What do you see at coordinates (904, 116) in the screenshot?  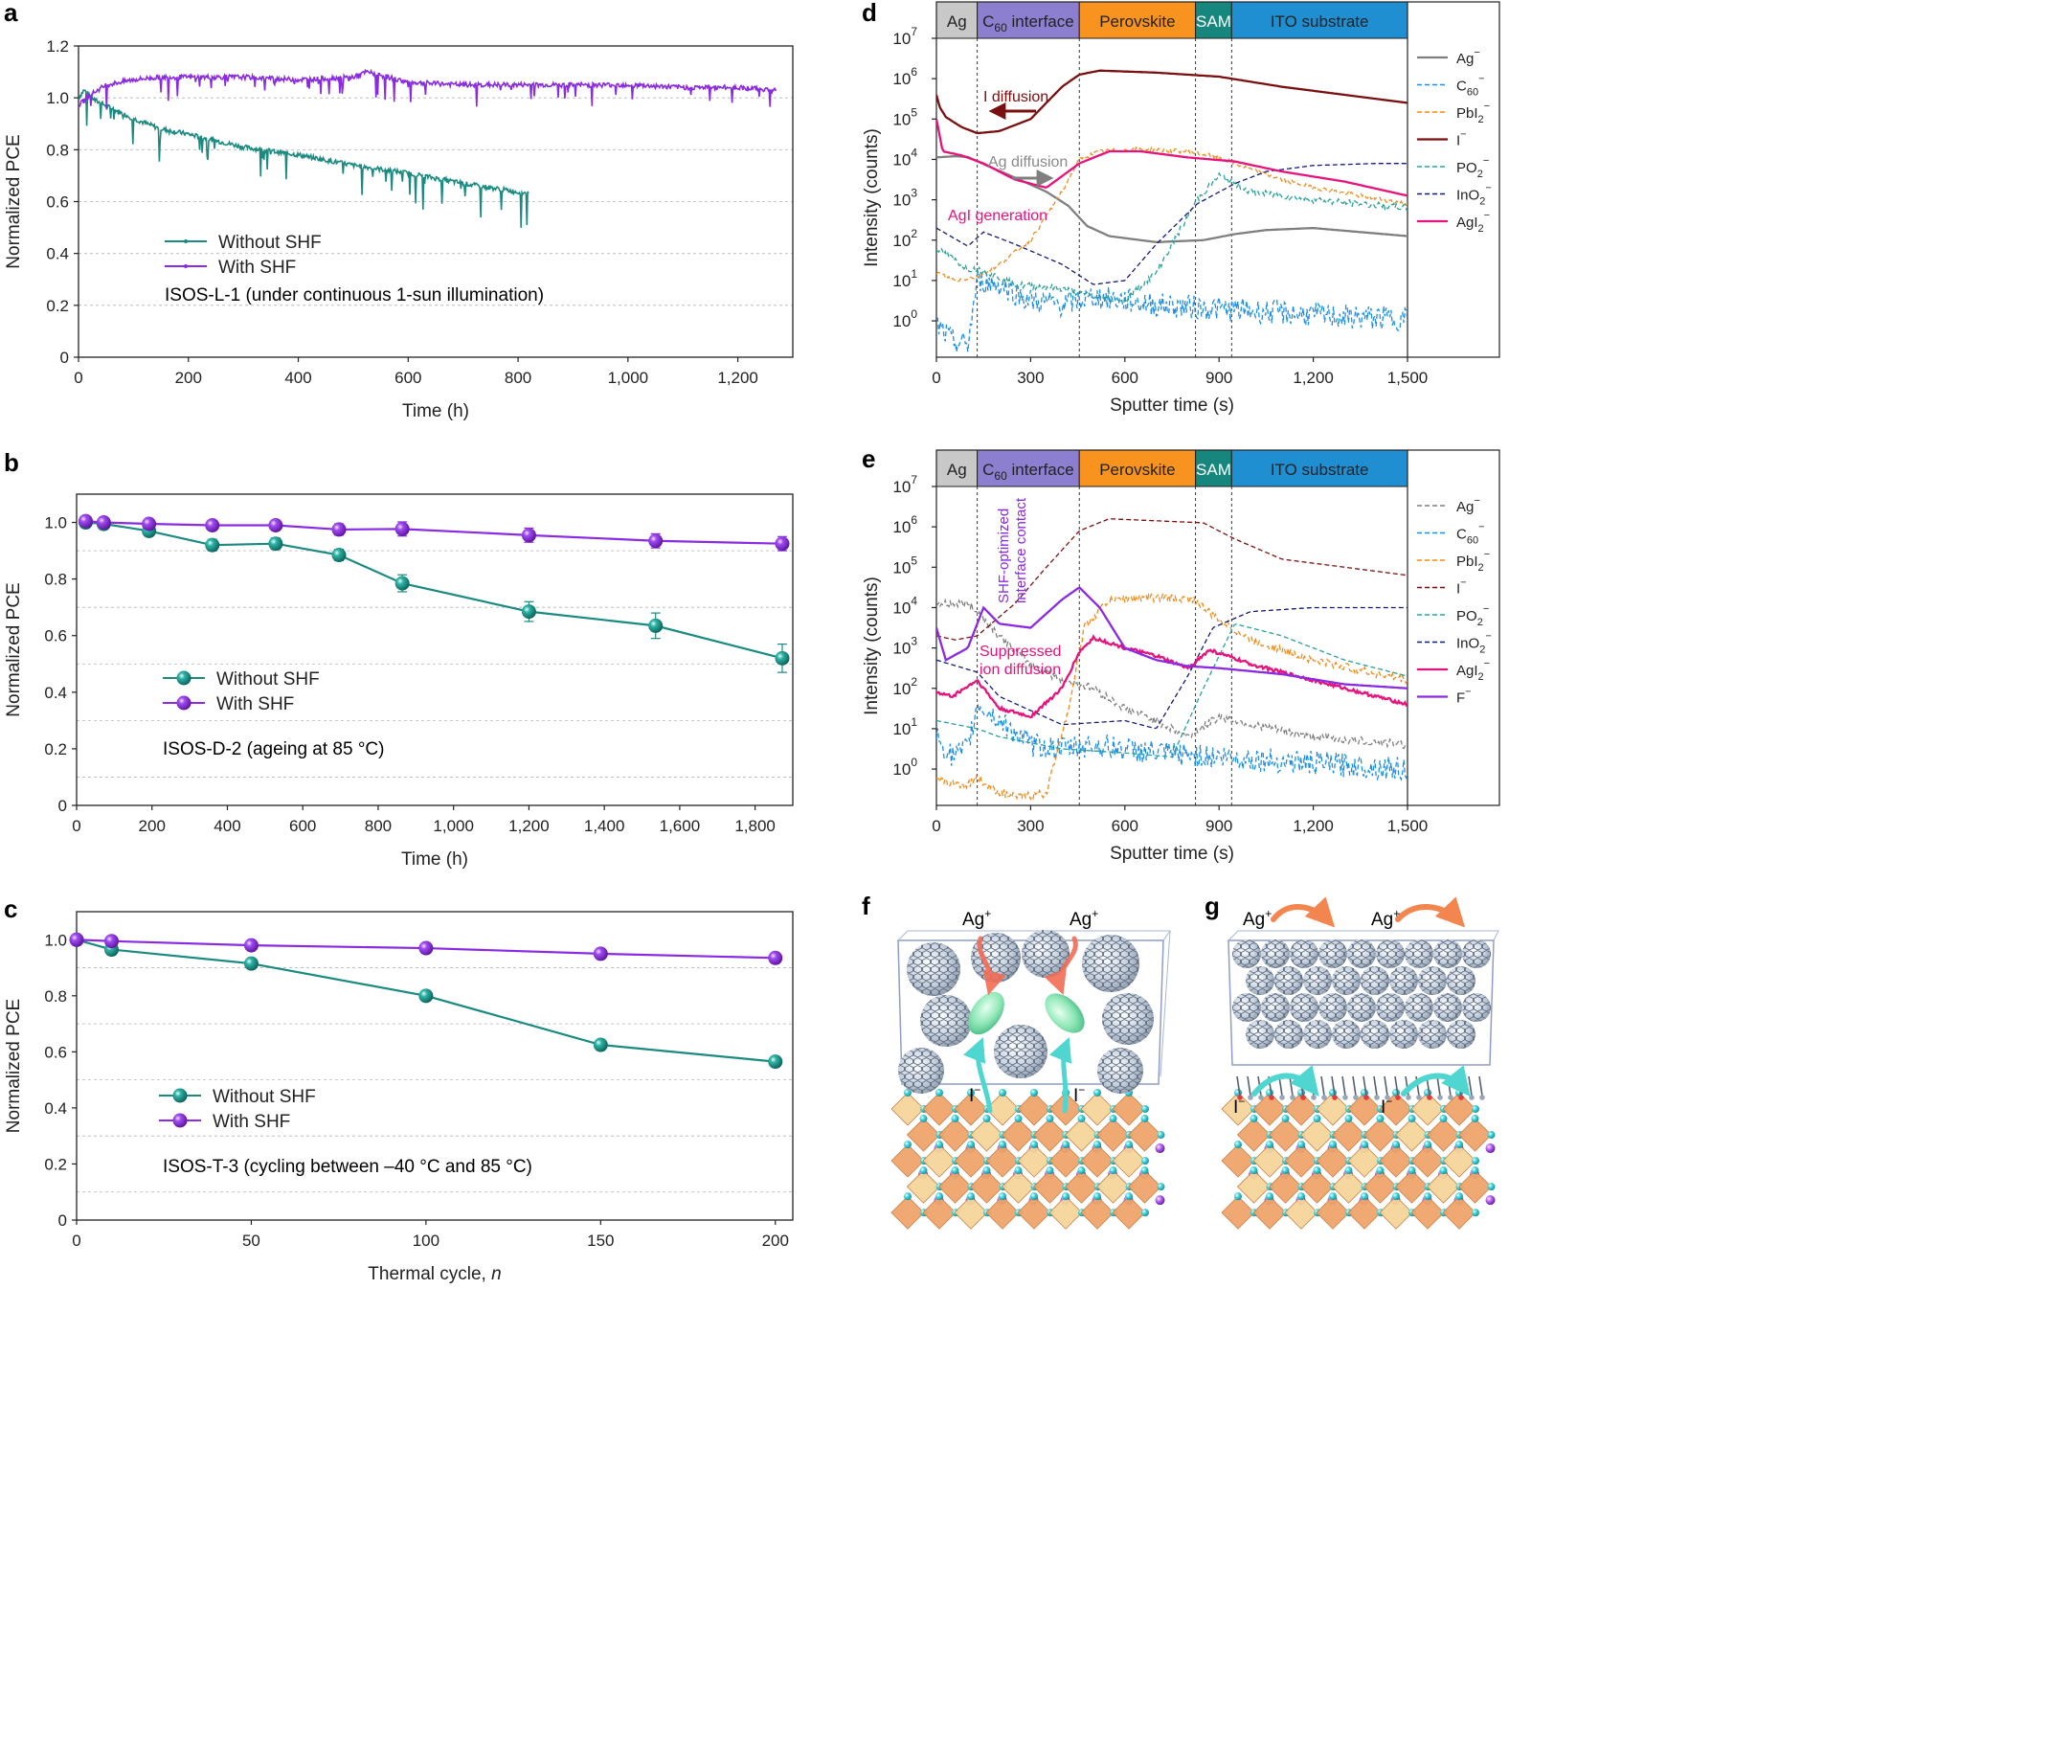 I see `y-tick-label: 10⁵` at bounding box center [904, 116].